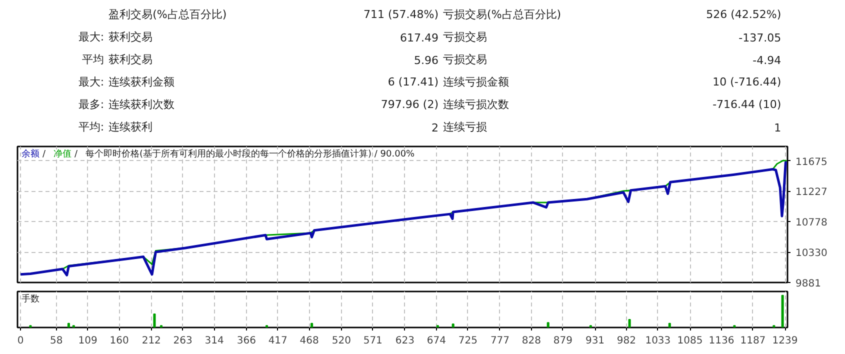  I want to click on x-tick-label: 417, so click(278, 341).